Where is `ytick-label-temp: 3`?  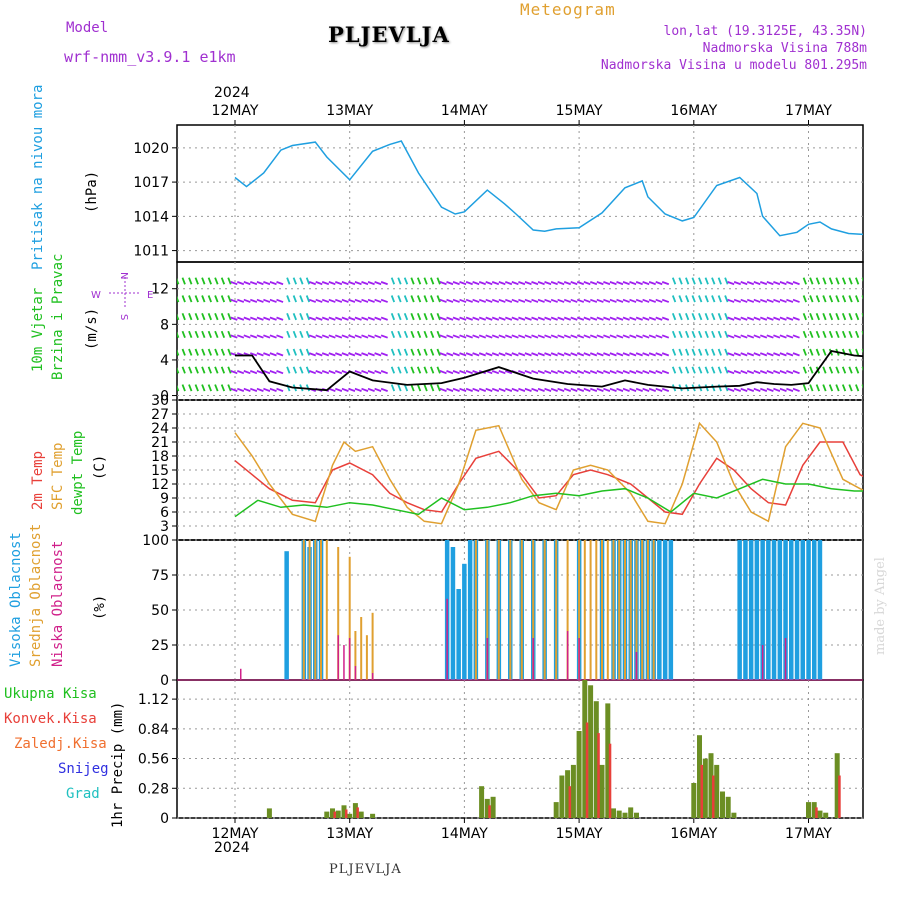
ytick-label-temp: 3 is located at coordinates (164, 527).